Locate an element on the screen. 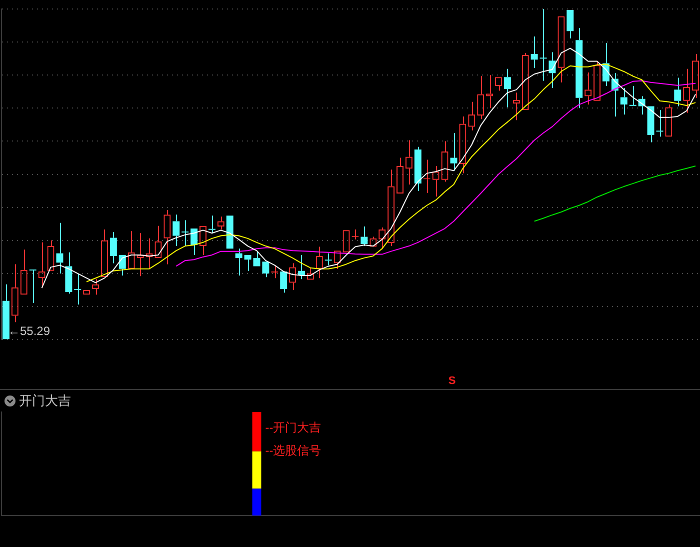 This screenshot has width=700, height=547. annotation: ←55.29 is located at coordinates (29, 331).